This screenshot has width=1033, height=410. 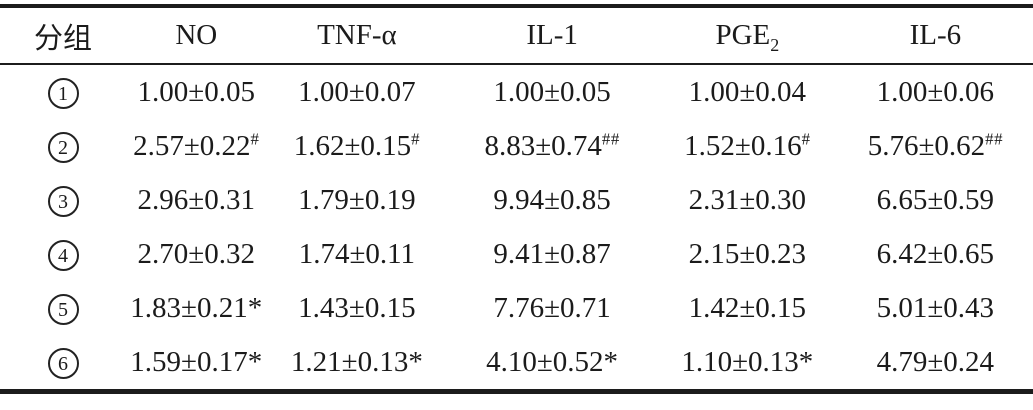 I want to click on group-number: 1, so click(x=63, y=93).